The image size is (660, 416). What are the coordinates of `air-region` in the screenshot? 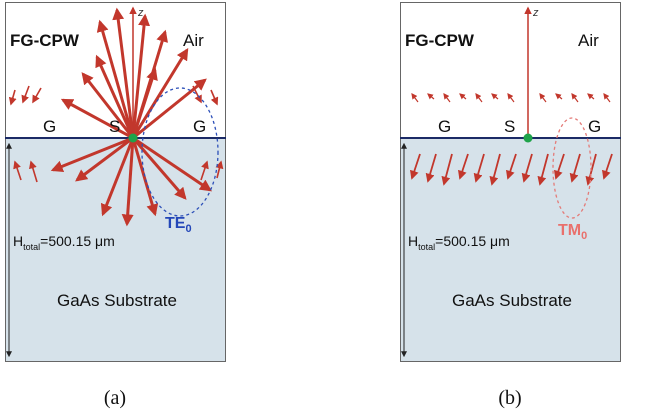 It's located at (510, 70).